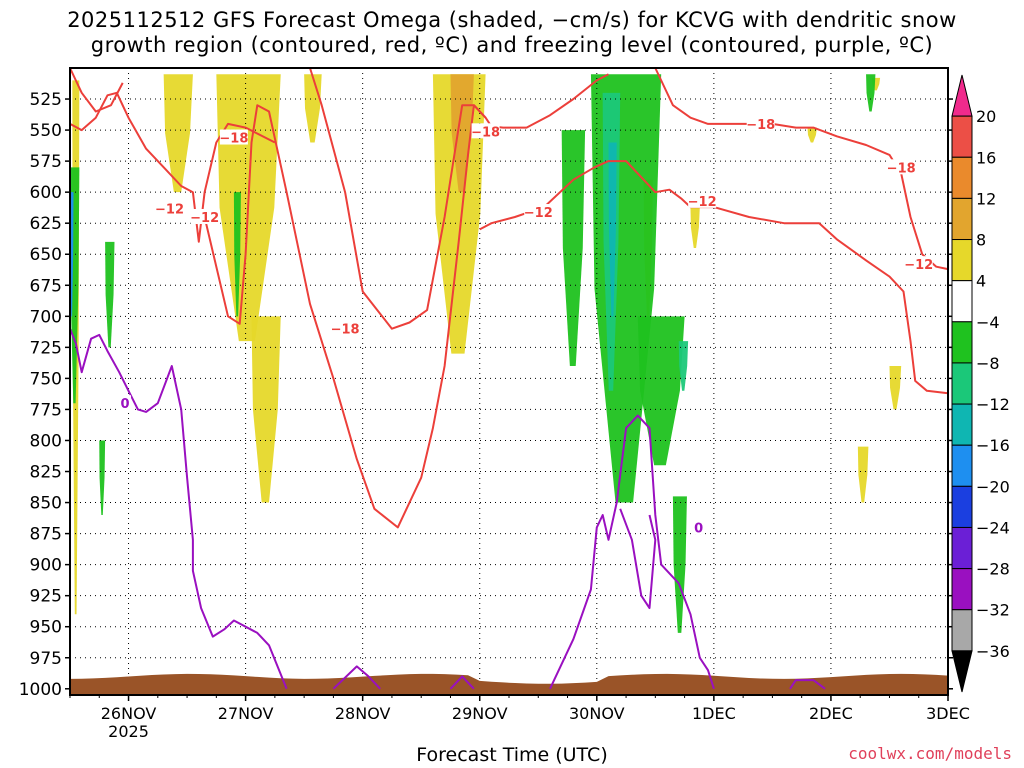 This screenshot has width=1024, height=768. What do you see at coordinates (46, 379) in the screenshot?
I see `y-tick-label: 750` at bounding box center [46, 379].